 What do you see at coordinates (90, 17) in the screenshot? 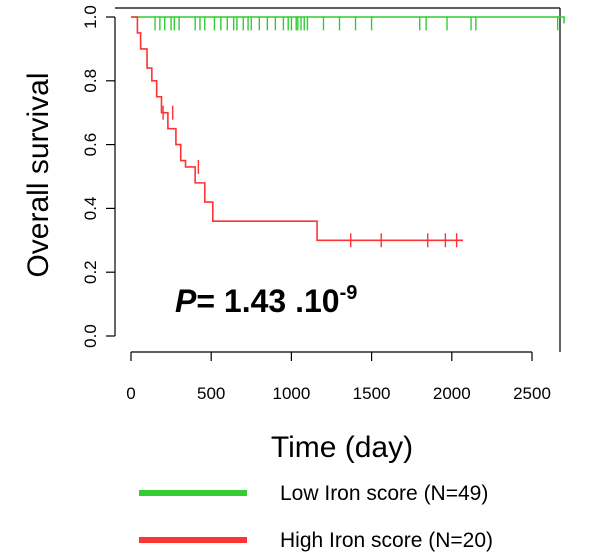
I see `y-tick-label: 1.0` at bounding box center [90, 17].